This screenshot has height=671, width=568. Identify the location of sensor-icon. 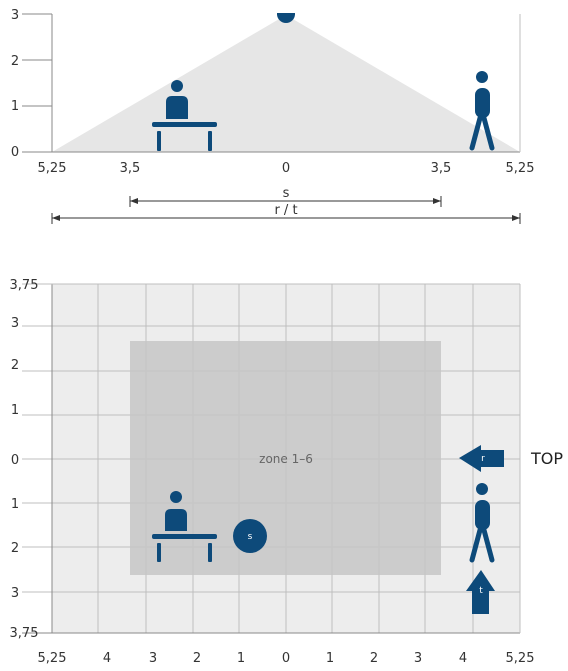
(286, 18).